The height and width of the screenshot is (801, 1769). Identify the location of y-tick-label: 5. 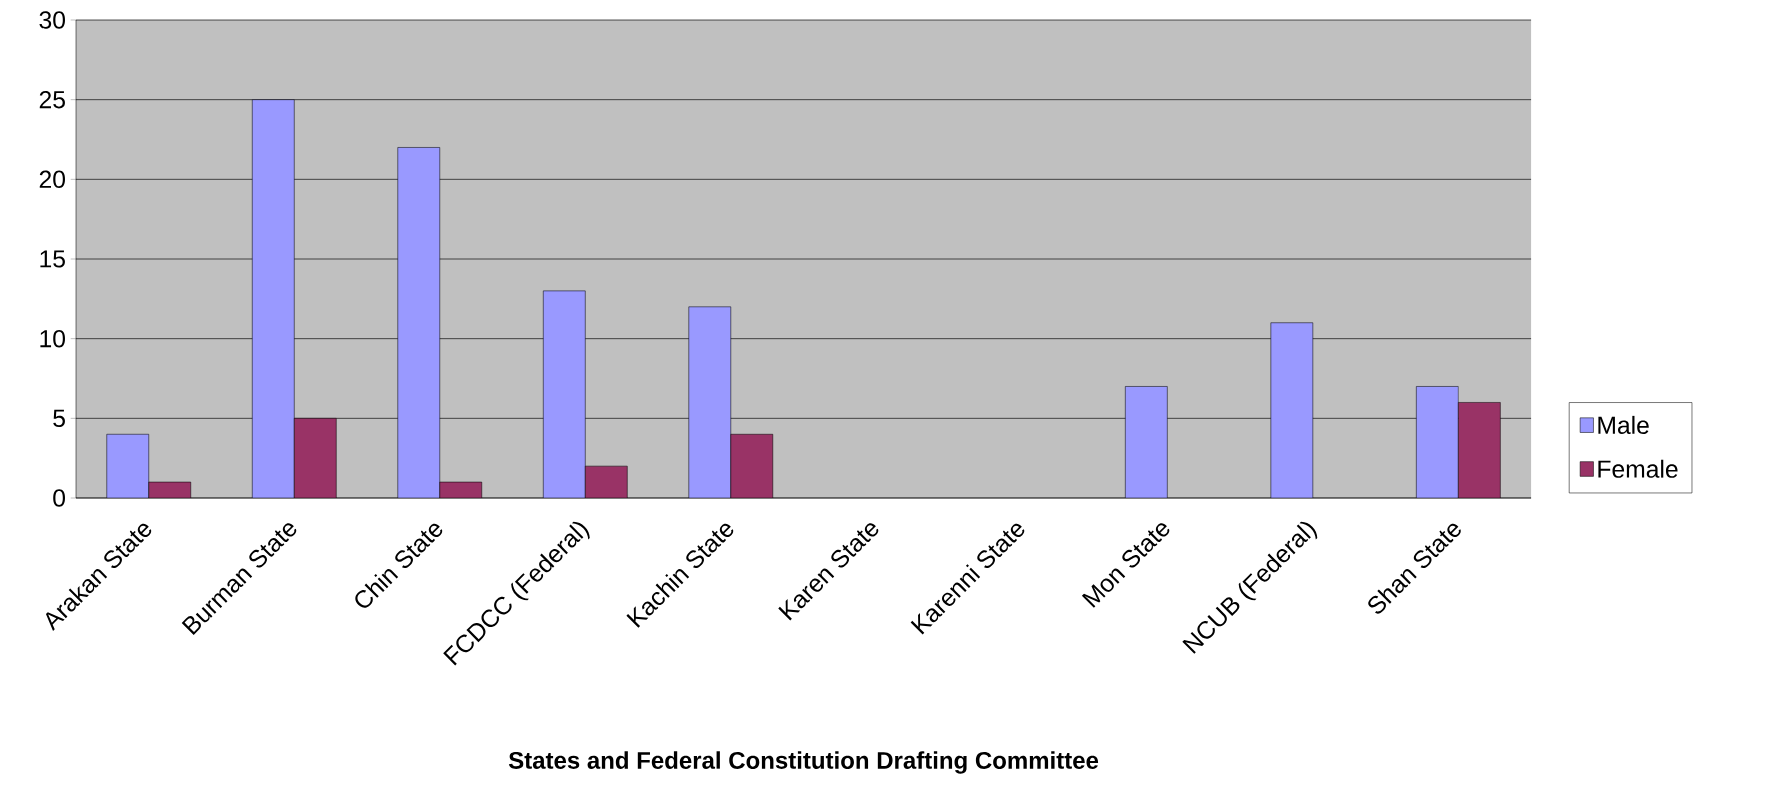
(59, 418).